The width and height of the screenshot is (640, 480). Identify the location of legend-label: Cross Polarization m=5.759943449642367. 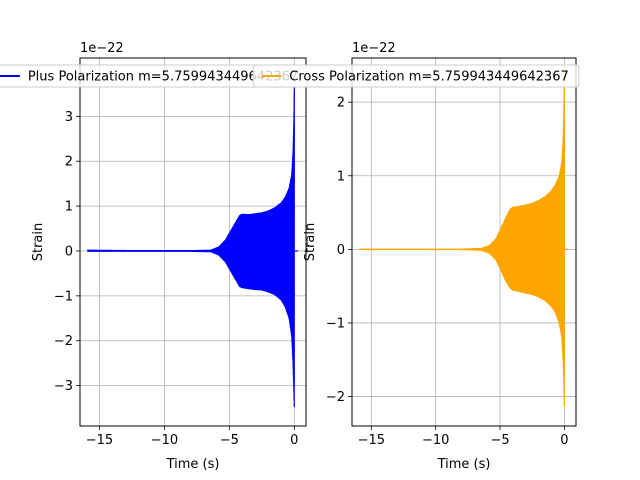
(428, 77).